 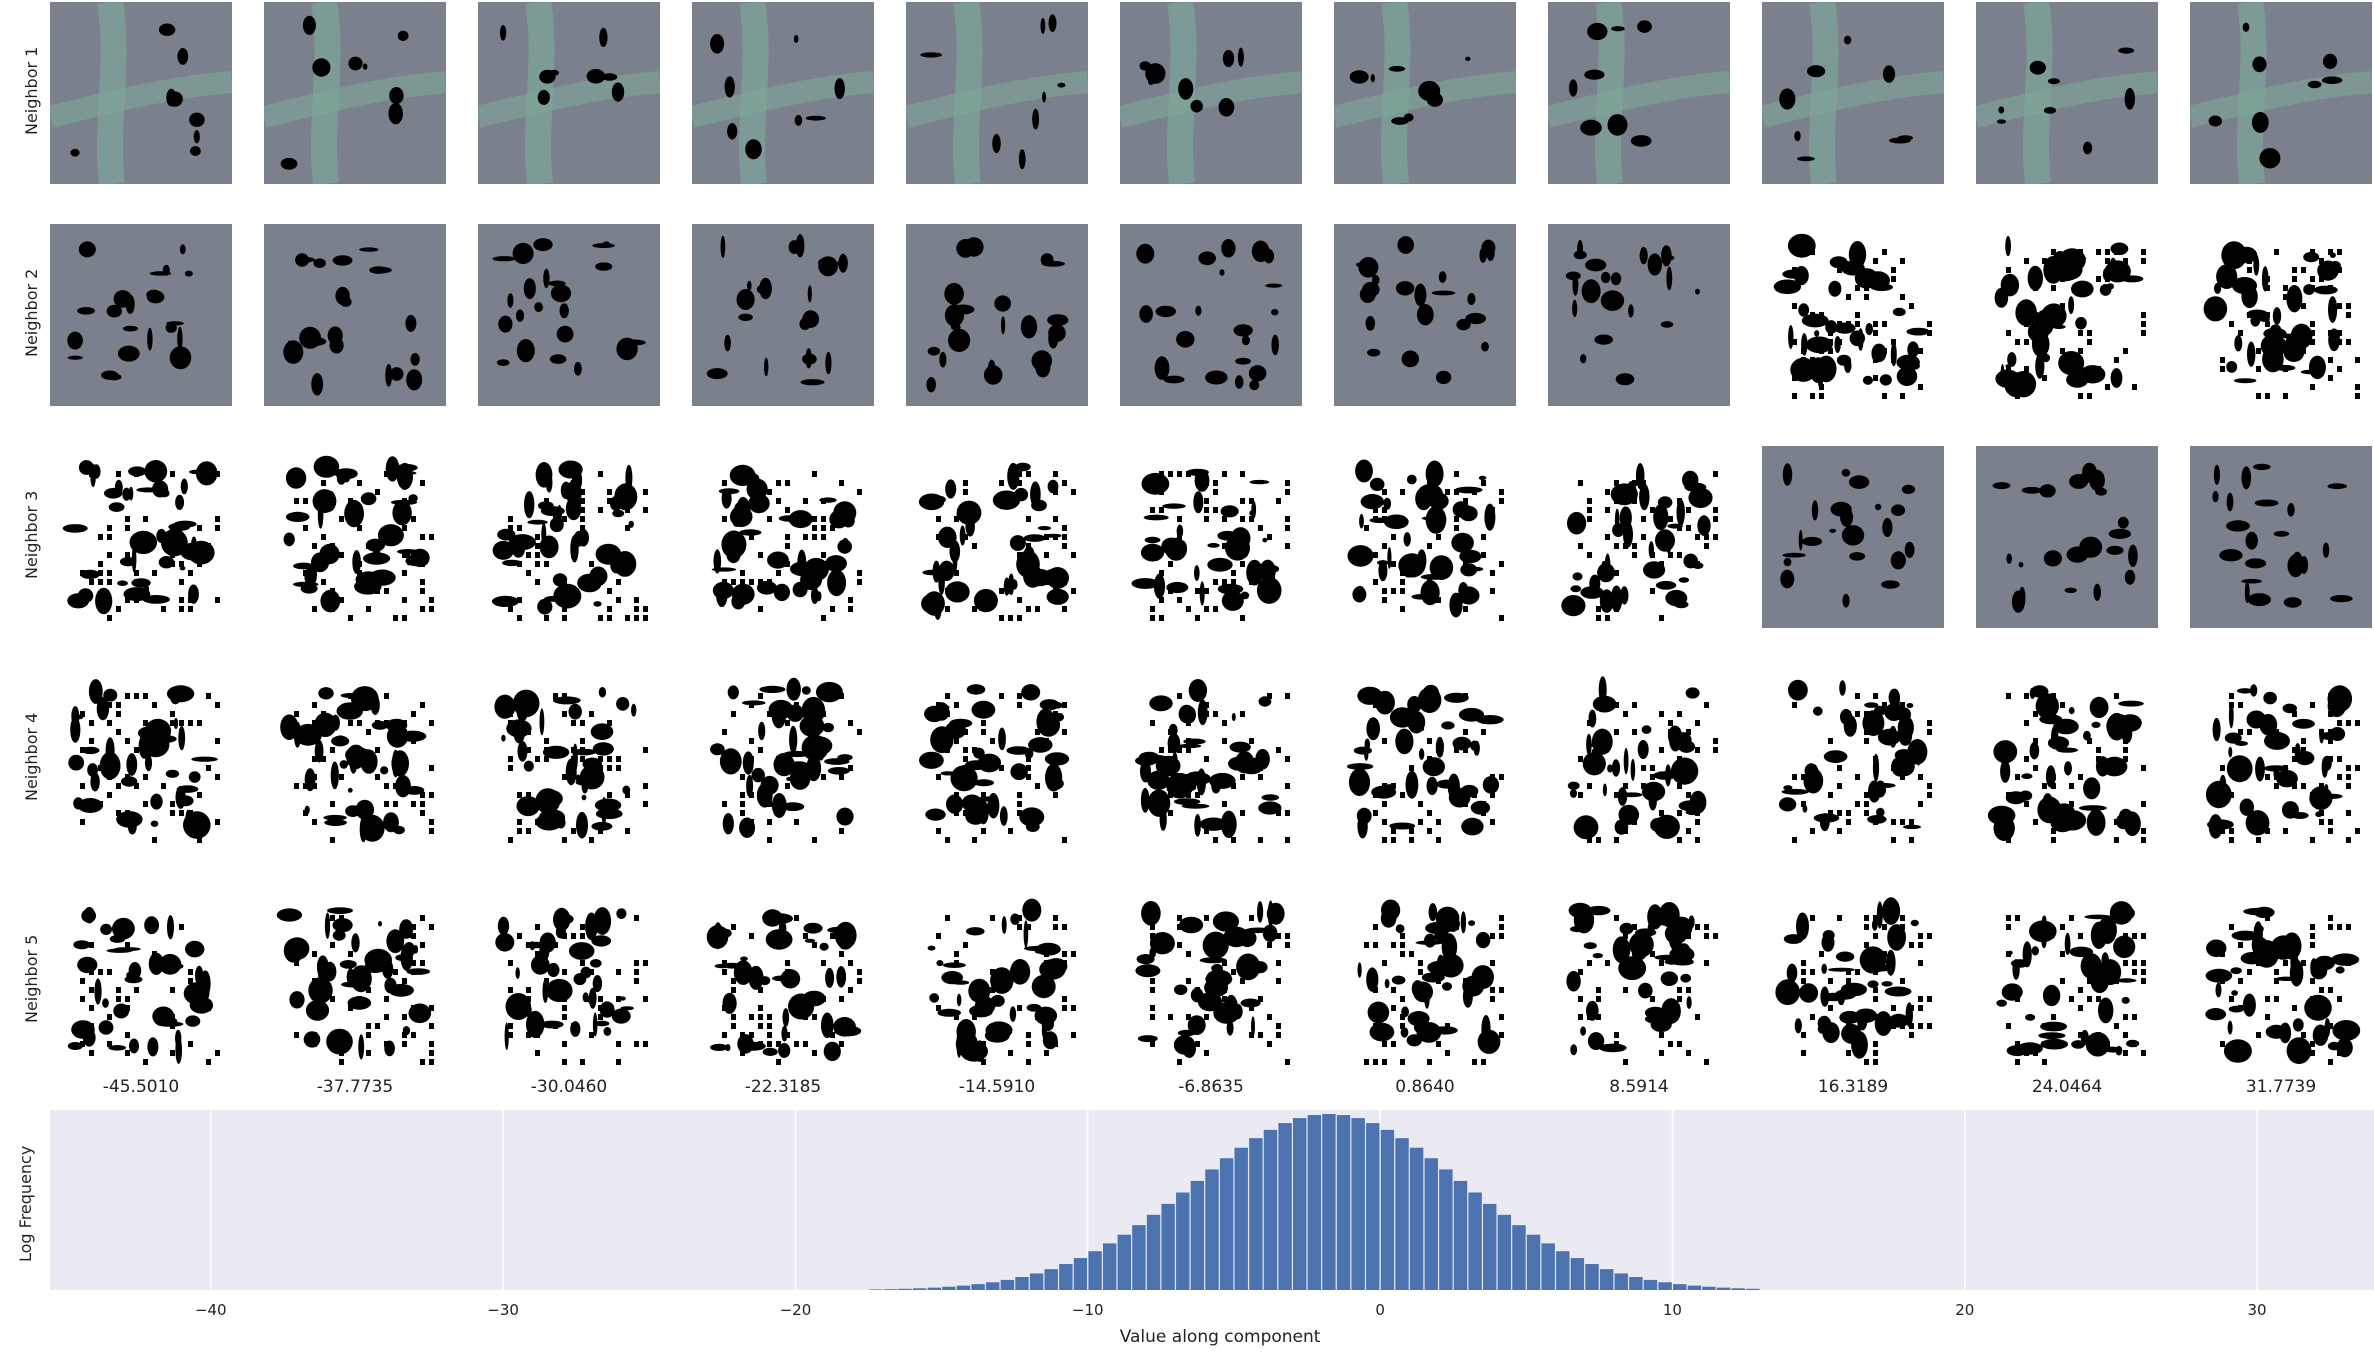 What do you see at coordinates (141, 1087) in the screenshot?
I see `column-value-label: -45.5010` at bounding box center [141, 1087].